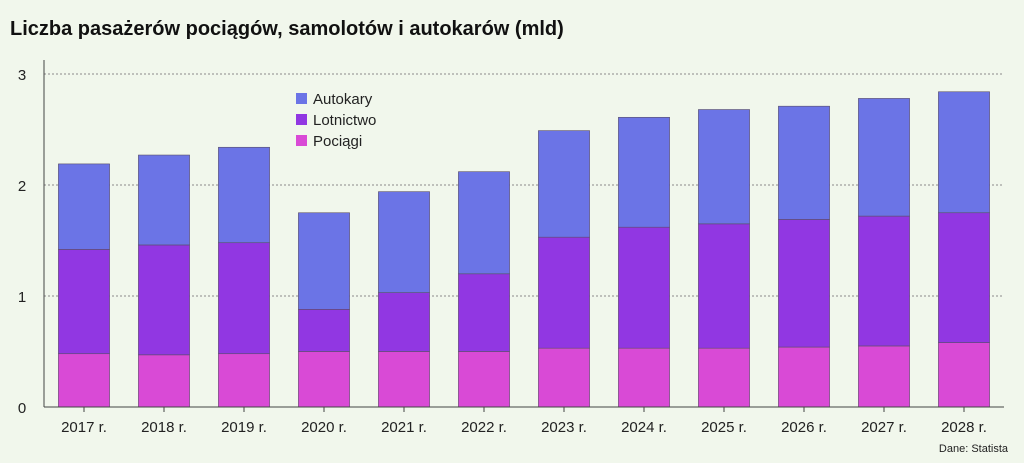 Image resolution: width=1024 pixels, height=463 pixels. I want to click on x-tick-label: 2017 r., so click(84, 427).